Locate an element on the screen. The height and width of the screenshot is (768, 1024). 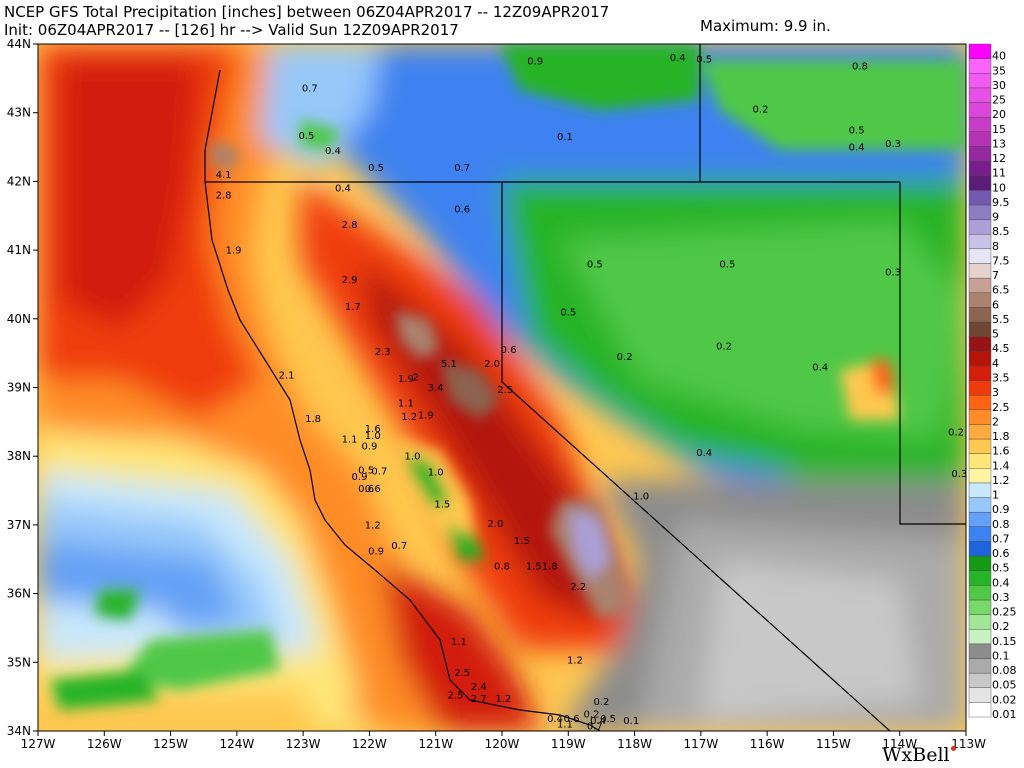
legend-label: 6.5 is located at coordinates (1001, 290).